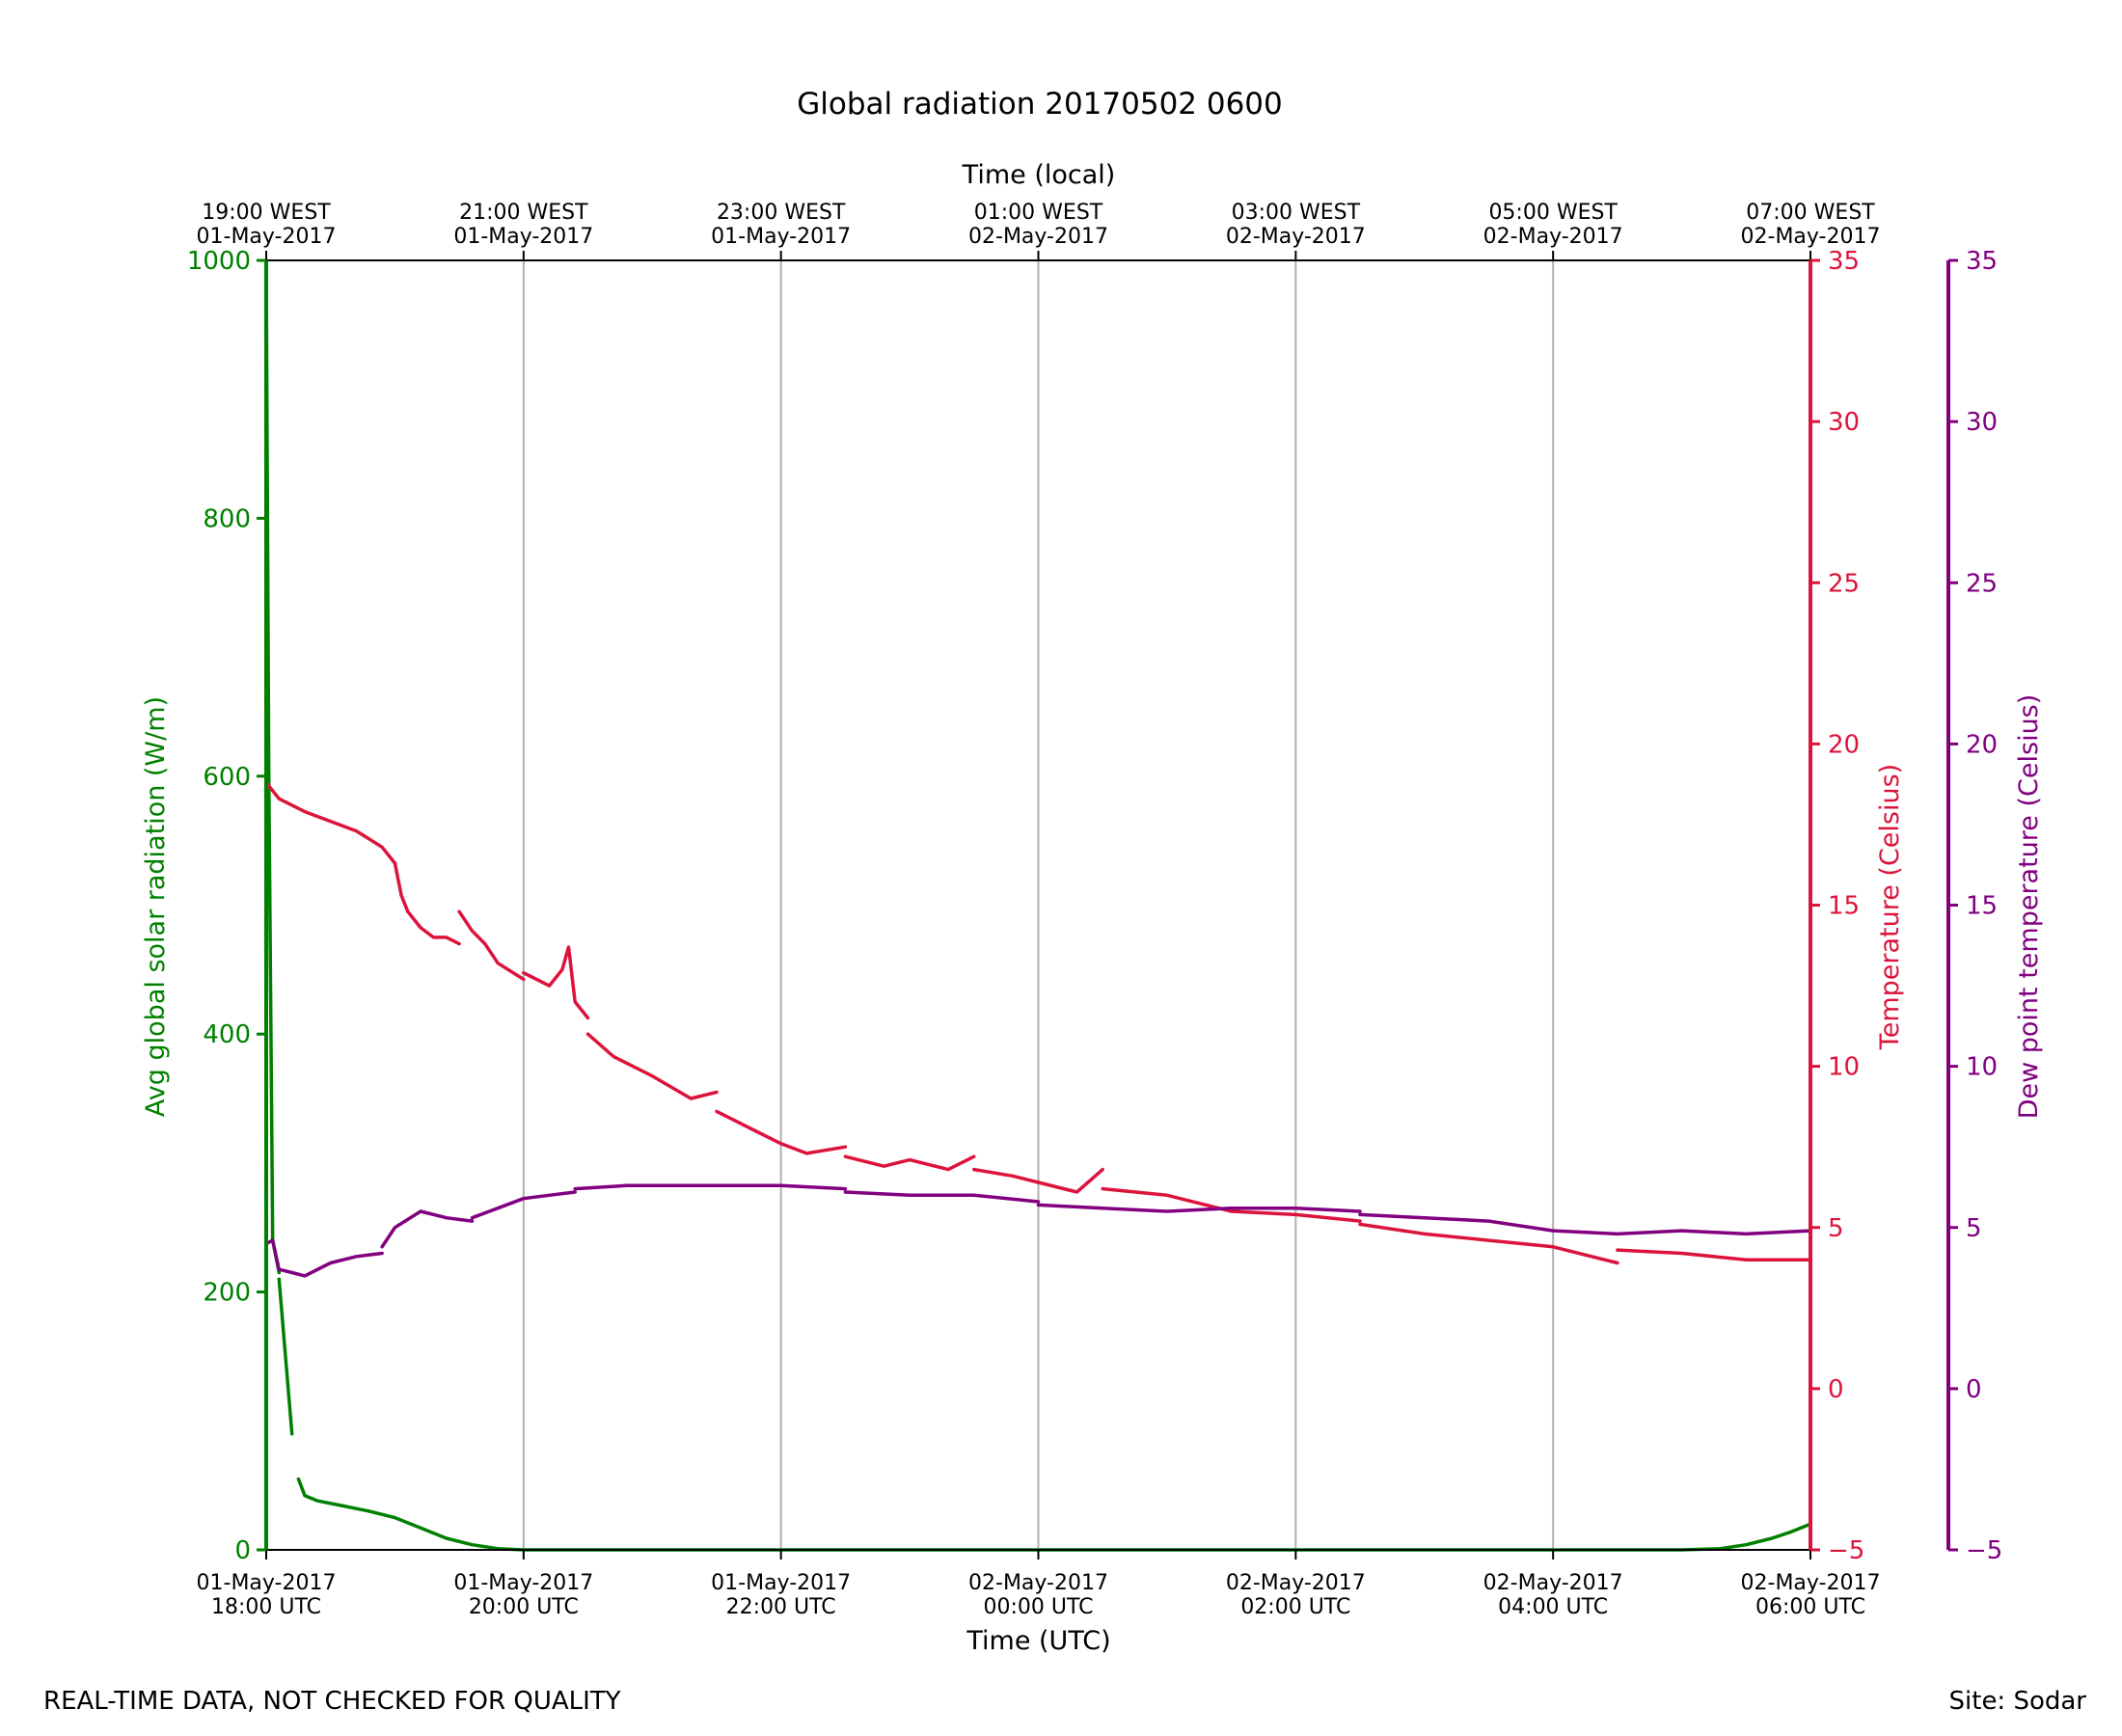 Image resolution: width=2122 pixels, height=1736 pixels. Describe the element at coordinates (1982, 1068) in the screenshot. I see `dewpoint-tick-label: 10` at that location.